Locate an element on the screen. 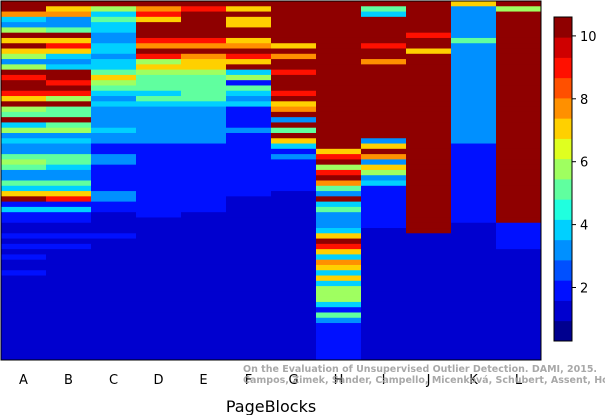 The width and height of the screenshot is (605, 415). colorbar-ticks: 2 4 6 8 10 is located at coordinates (584, 163).